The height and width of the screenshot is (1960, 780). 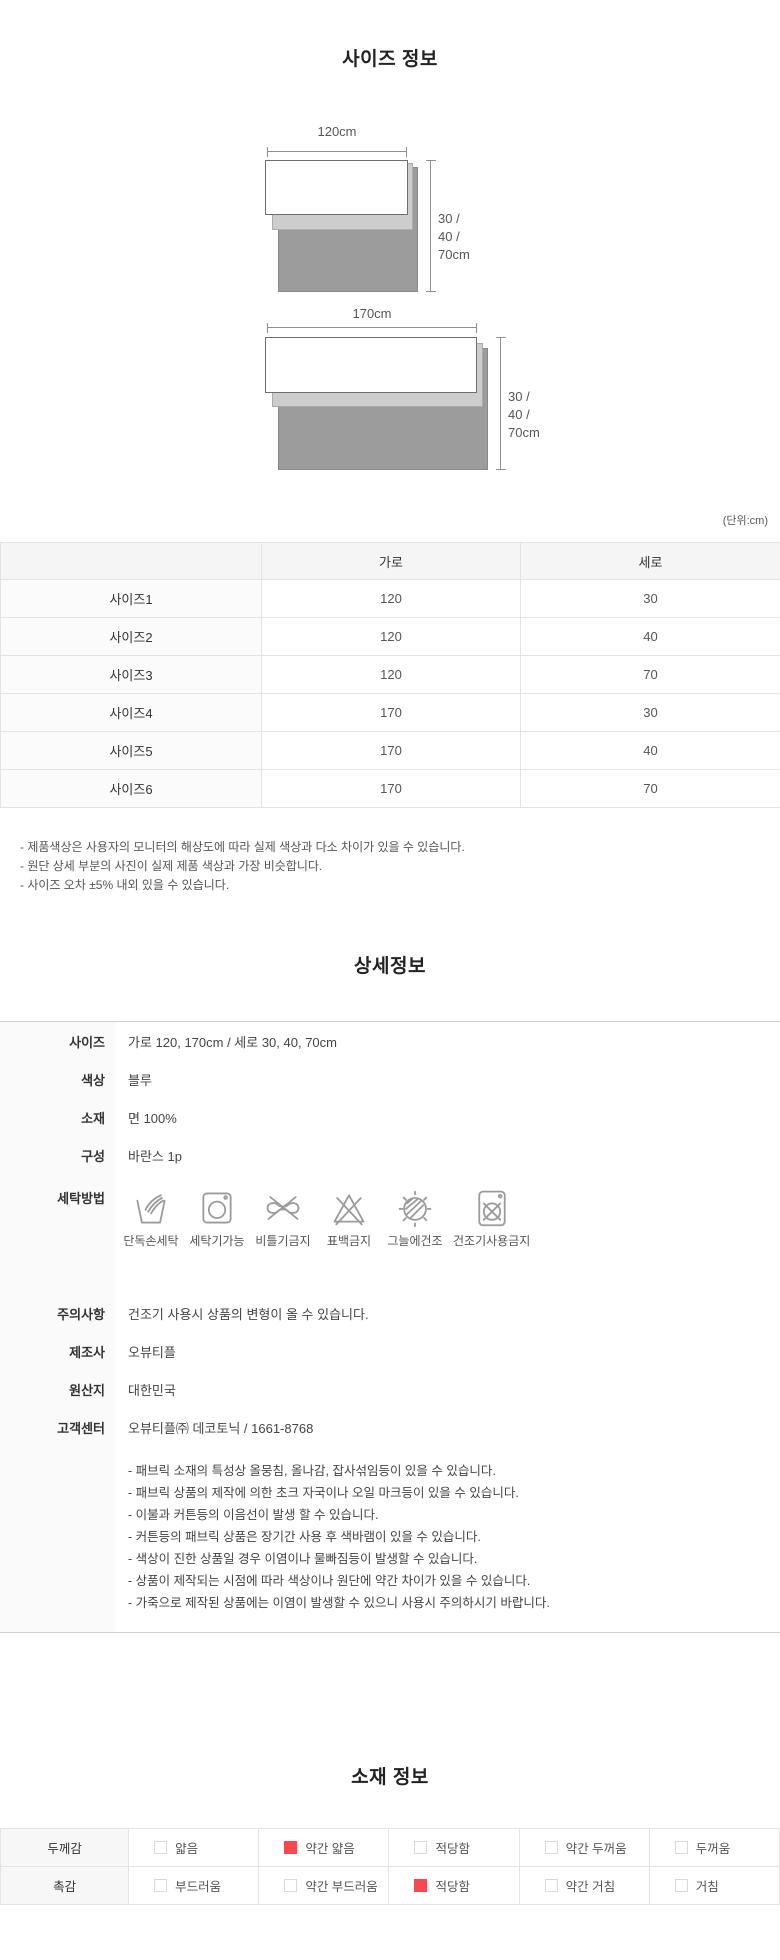 I want to click on laundry-item-label: 세탁기가능, so click(x=217, y=1241).